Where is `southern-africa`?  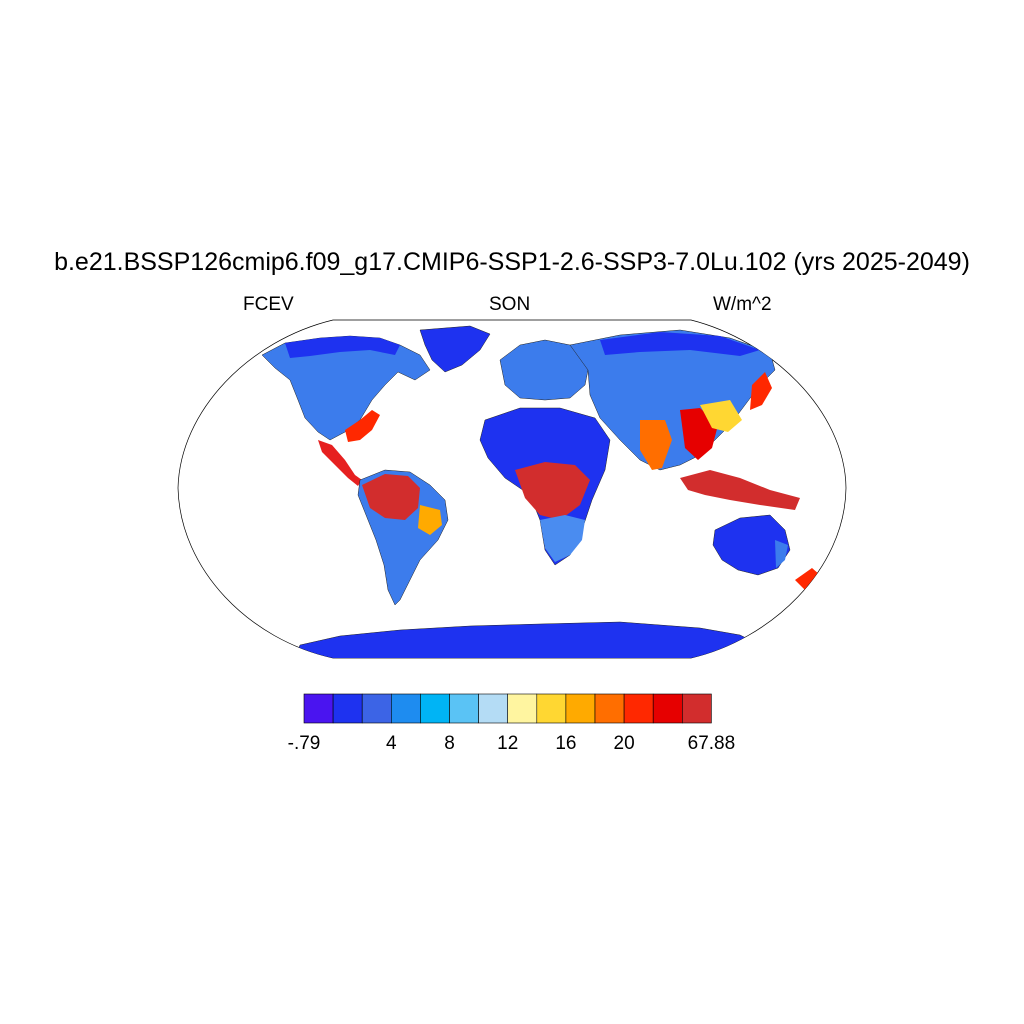
southern-africa is located at coordinates (562, 538).